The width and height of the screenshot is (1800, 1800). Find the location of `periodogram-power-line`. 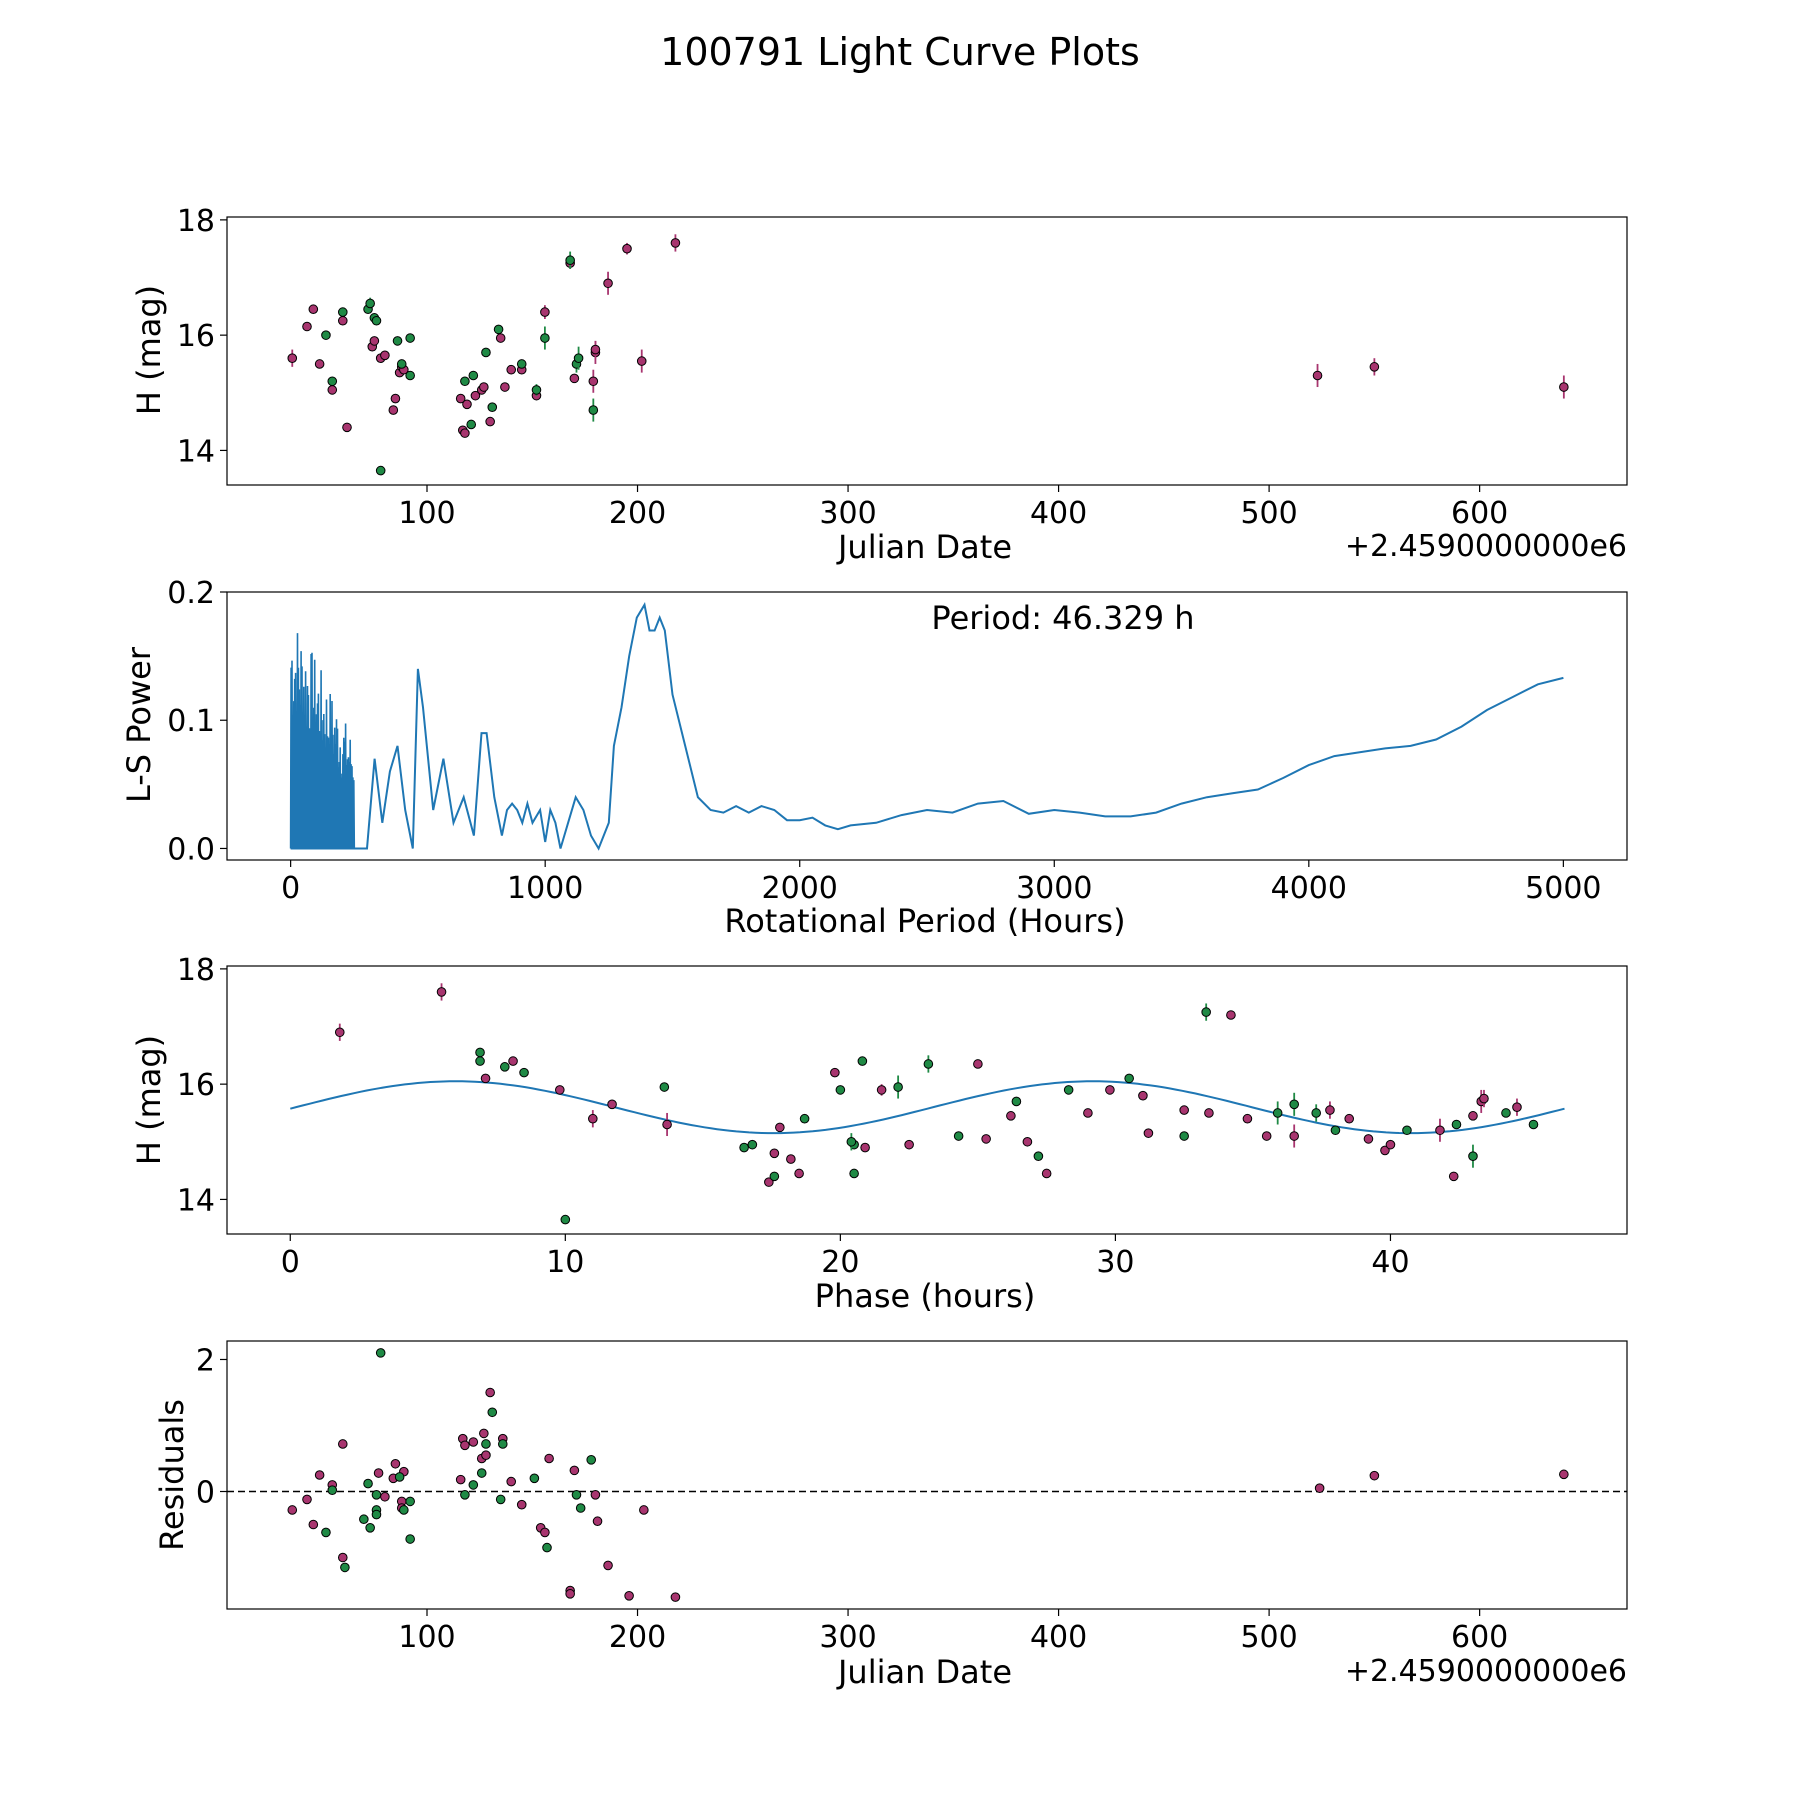

periodogram-power-line is located at coordinates (927, 726).